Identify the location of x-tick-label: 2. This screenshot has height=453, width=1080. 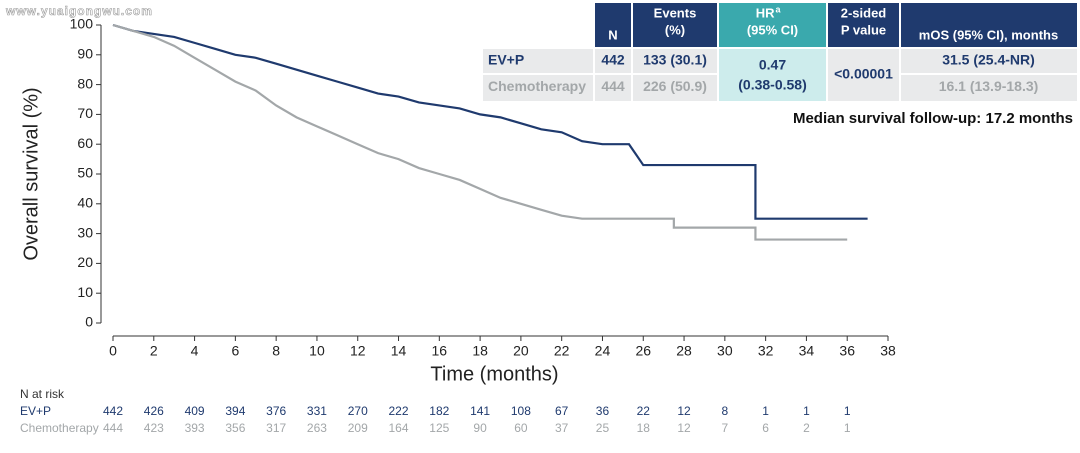
(154, 351).